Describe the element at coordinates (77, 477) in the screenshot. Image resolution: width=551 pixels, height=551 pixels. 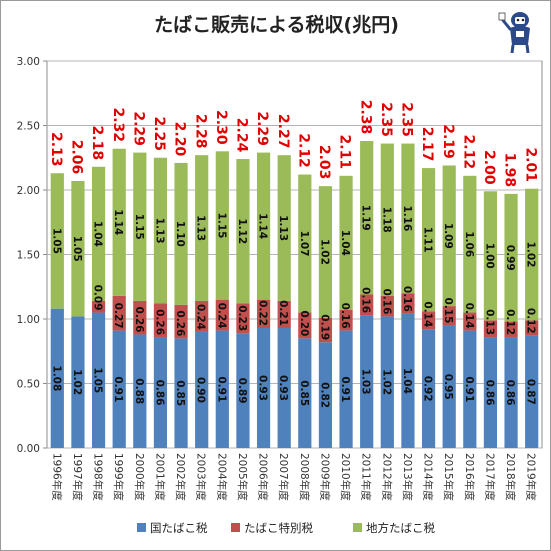
I see `x-tick-label: 1997年度` at that location.